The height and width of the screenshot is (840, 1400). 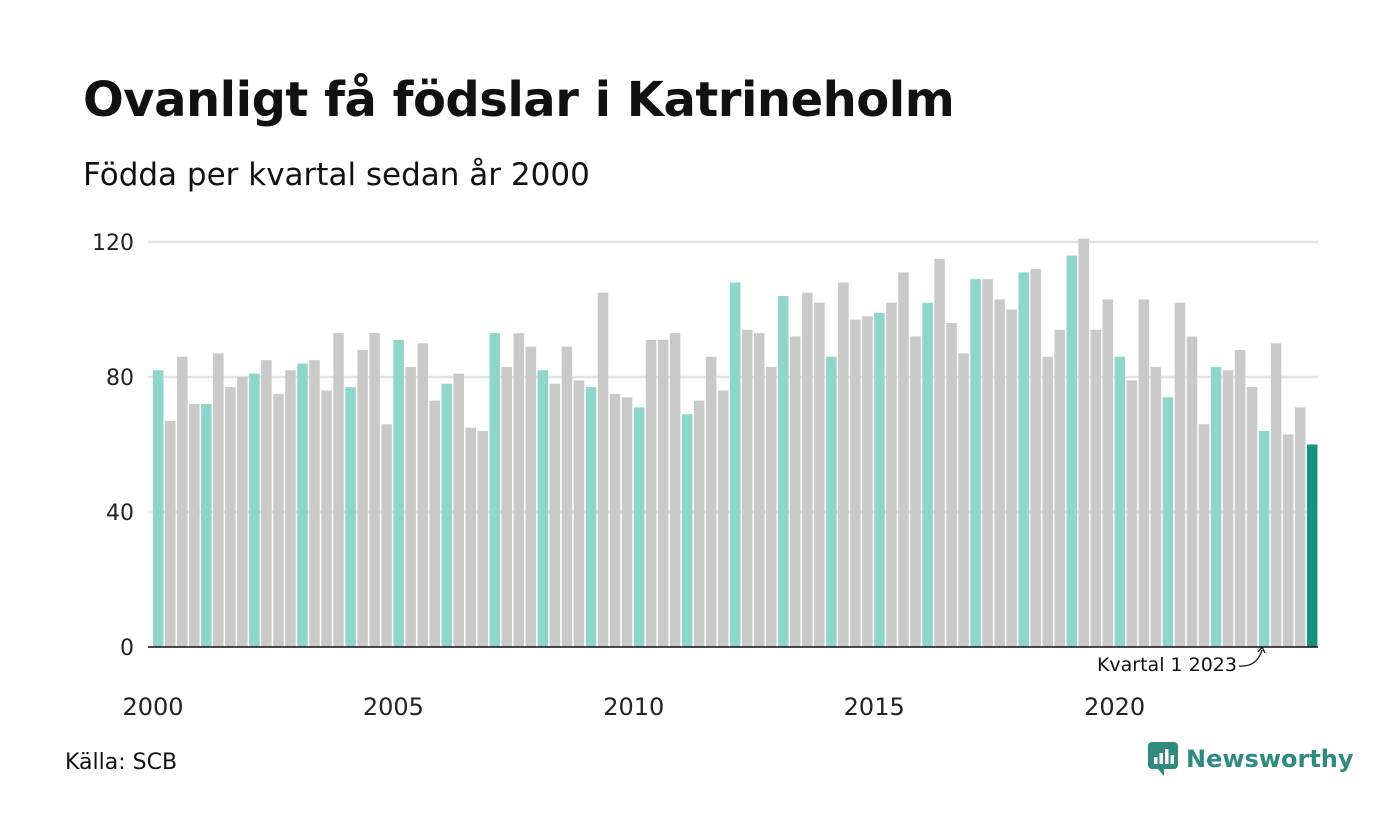 What do you see at coordinates (1114, 707) in the screenshot?
I see `x-tick-label: 2020` at bounding box center [1114, 707].